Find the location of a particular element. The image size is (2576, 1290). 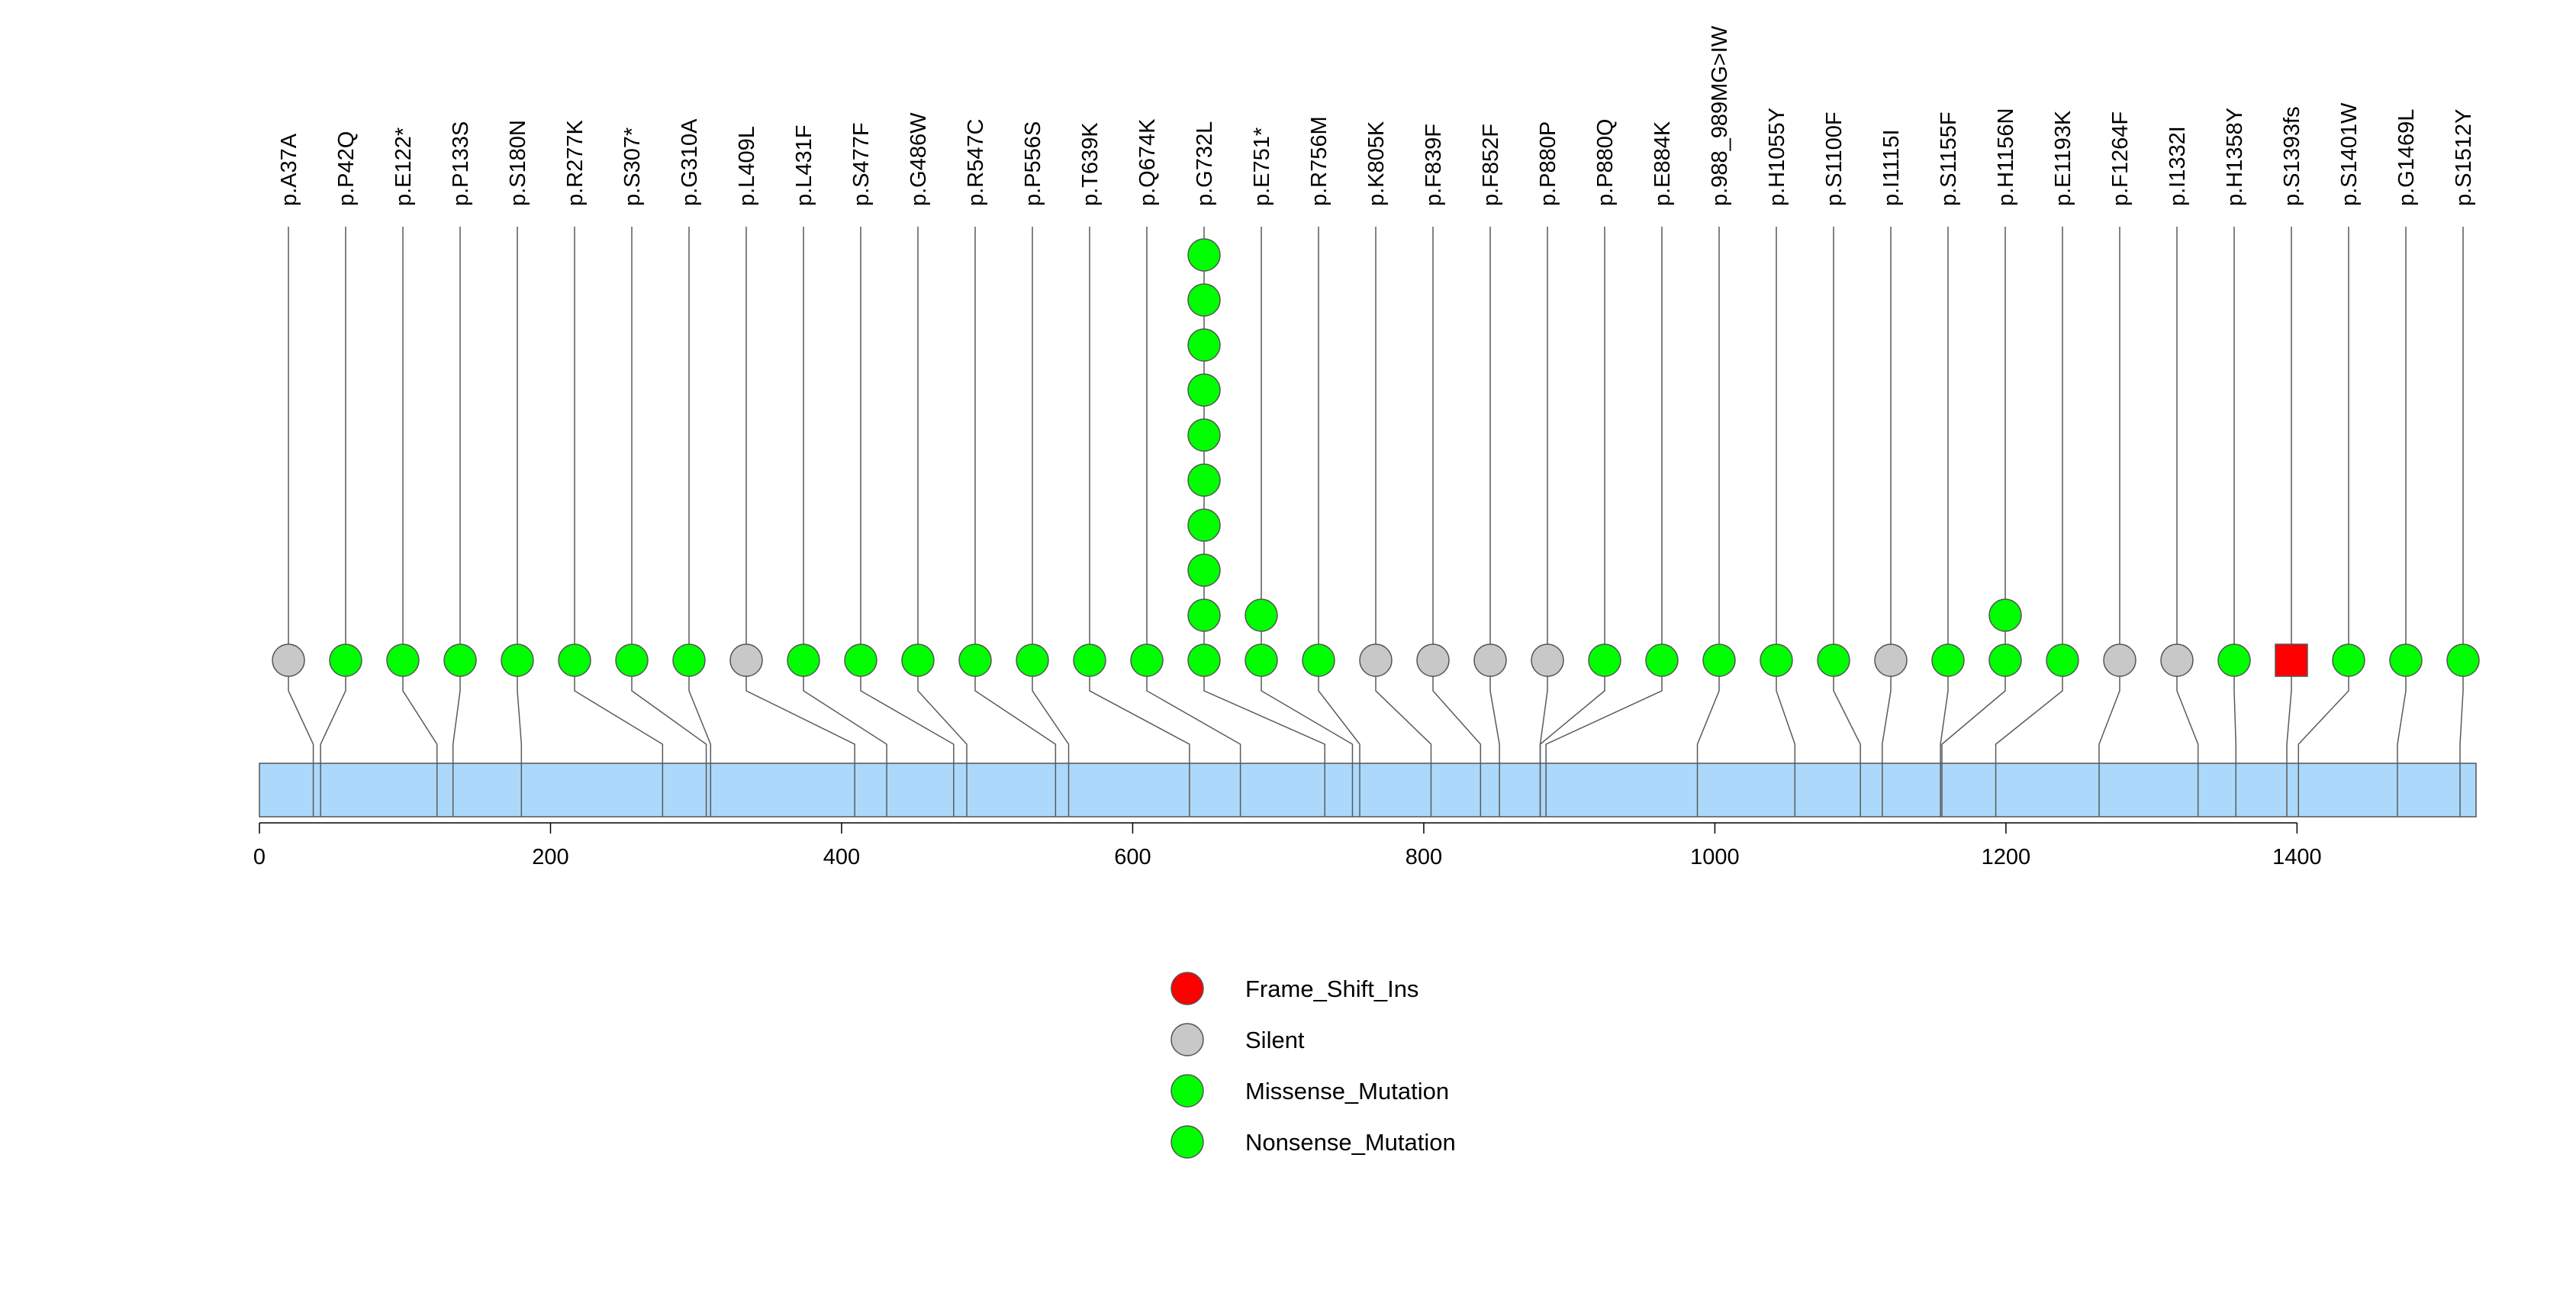

mutation-label: p.S180N is located at coordinates (518, 163).